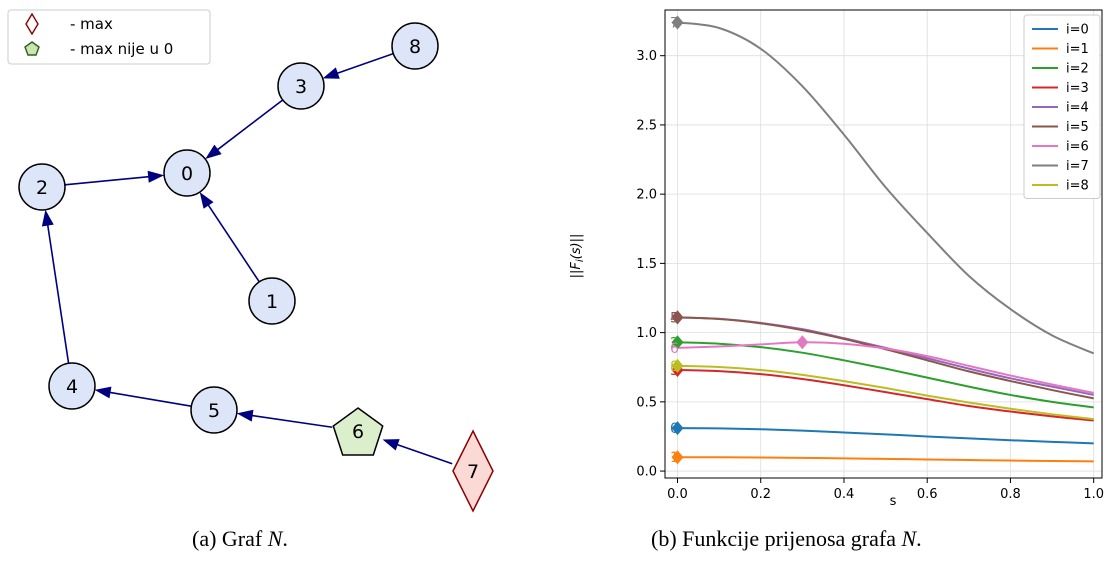 The image size is (1117, 580). What do you see at coordinates (674, 349) in the screenshot?
I see `series-point-label-i6: 6` at bounding box center [674, 349].